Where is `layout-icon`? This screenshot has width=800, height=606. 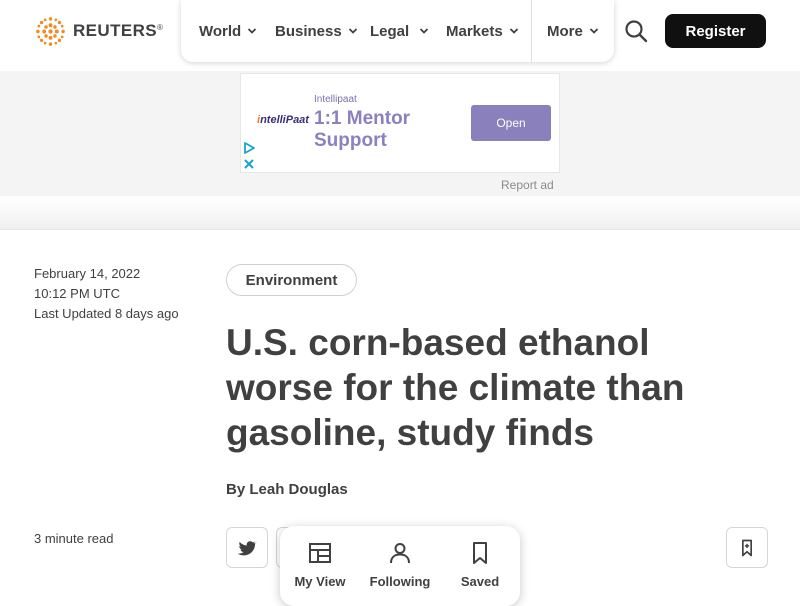 layout-icon is located at coordinates (320, 553).